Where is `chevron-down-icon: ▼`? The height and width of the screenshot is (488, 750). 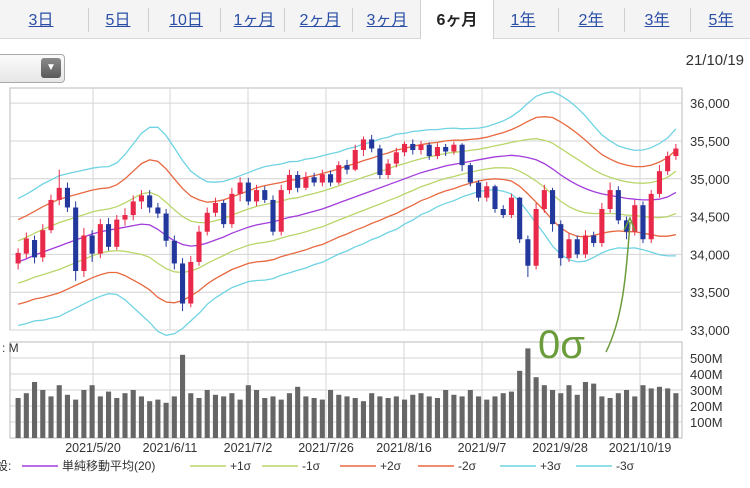
chevron-down-icon: ▼ is located at coordinates (51, 68).